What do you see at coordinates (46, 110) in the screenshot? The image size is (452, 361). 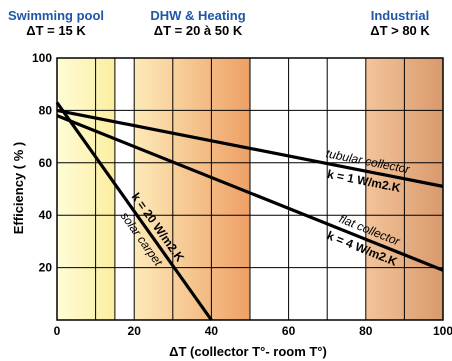 I see `y-tick-label: 80` at bounding box center [46, 110].